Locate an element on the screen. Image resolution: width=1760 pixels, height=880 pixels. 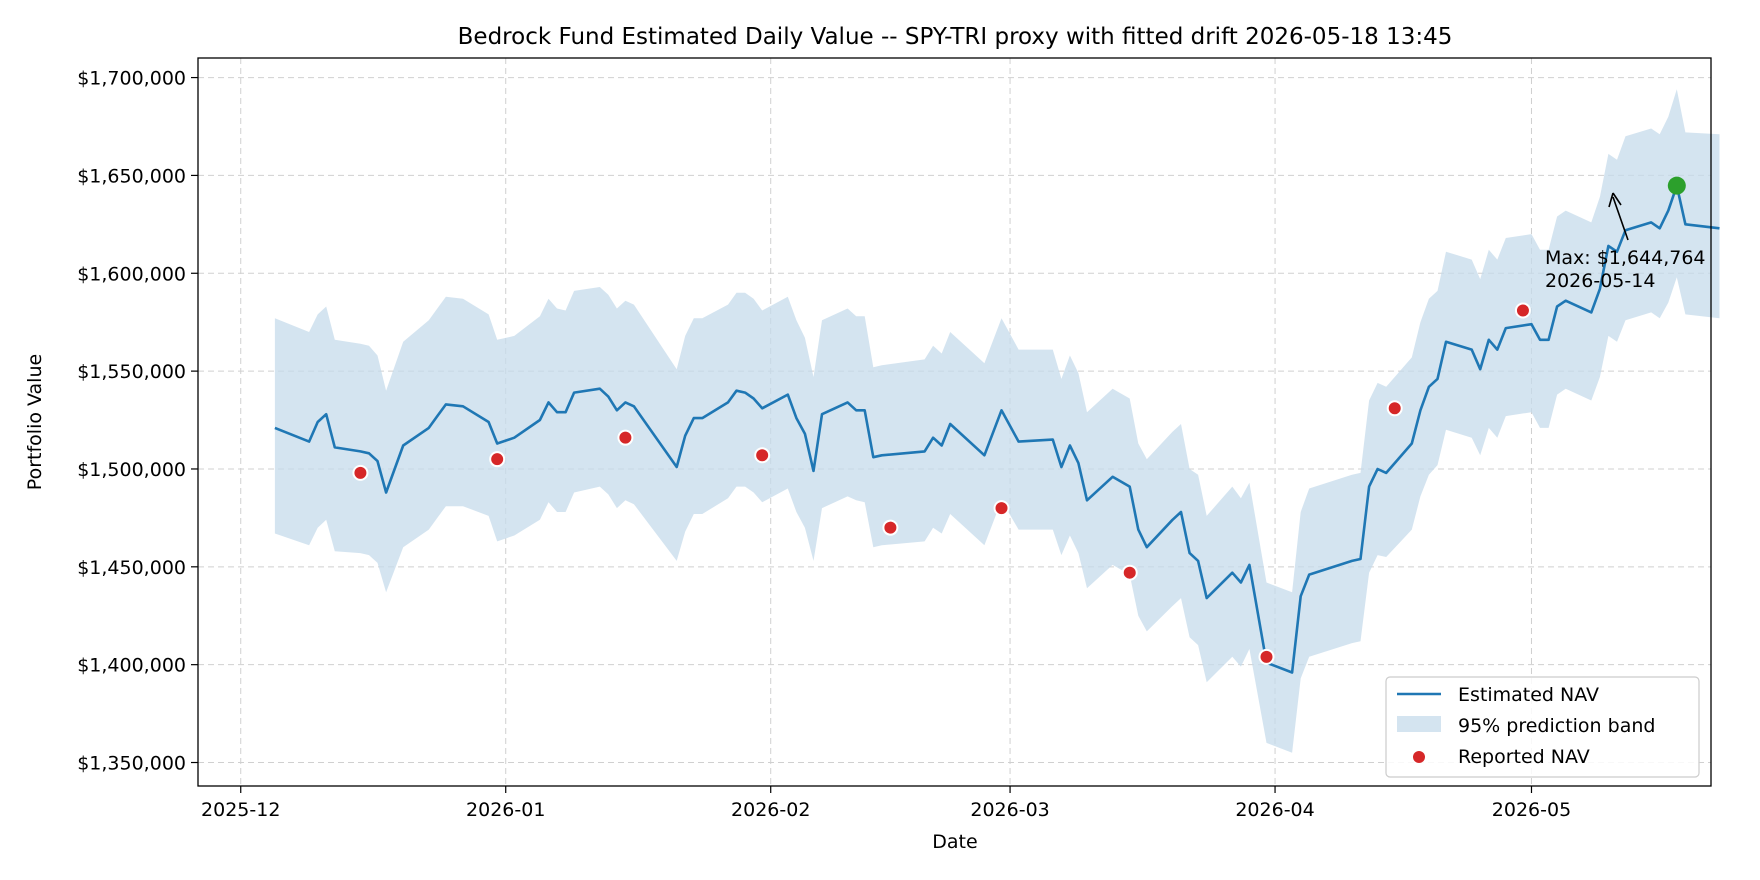
y-tick-label: $1,450,000 is located at coordinates (131, 568).